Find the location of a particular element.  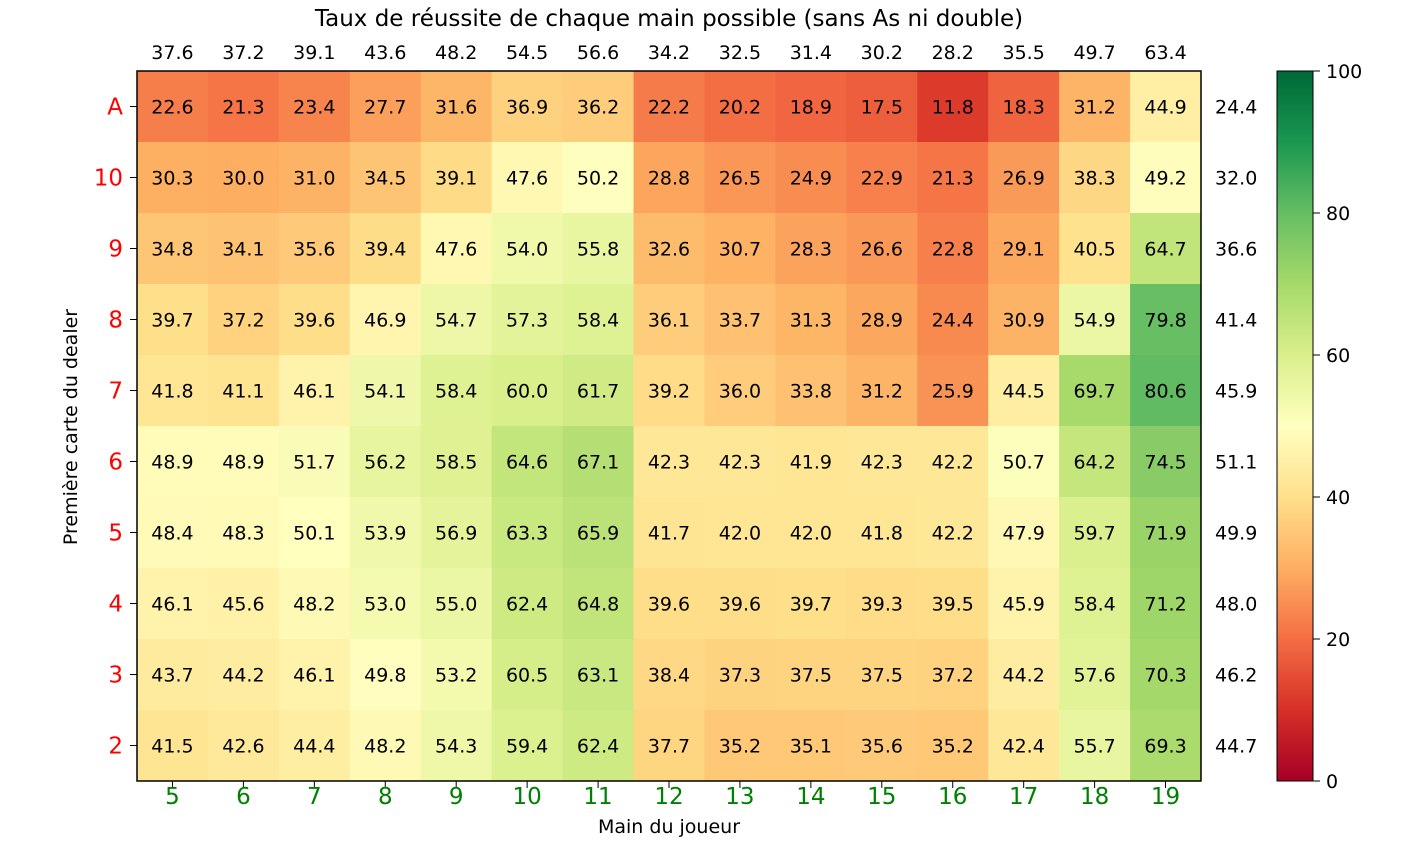

y-tick-label: 7 is located at coordinates (115, 392).